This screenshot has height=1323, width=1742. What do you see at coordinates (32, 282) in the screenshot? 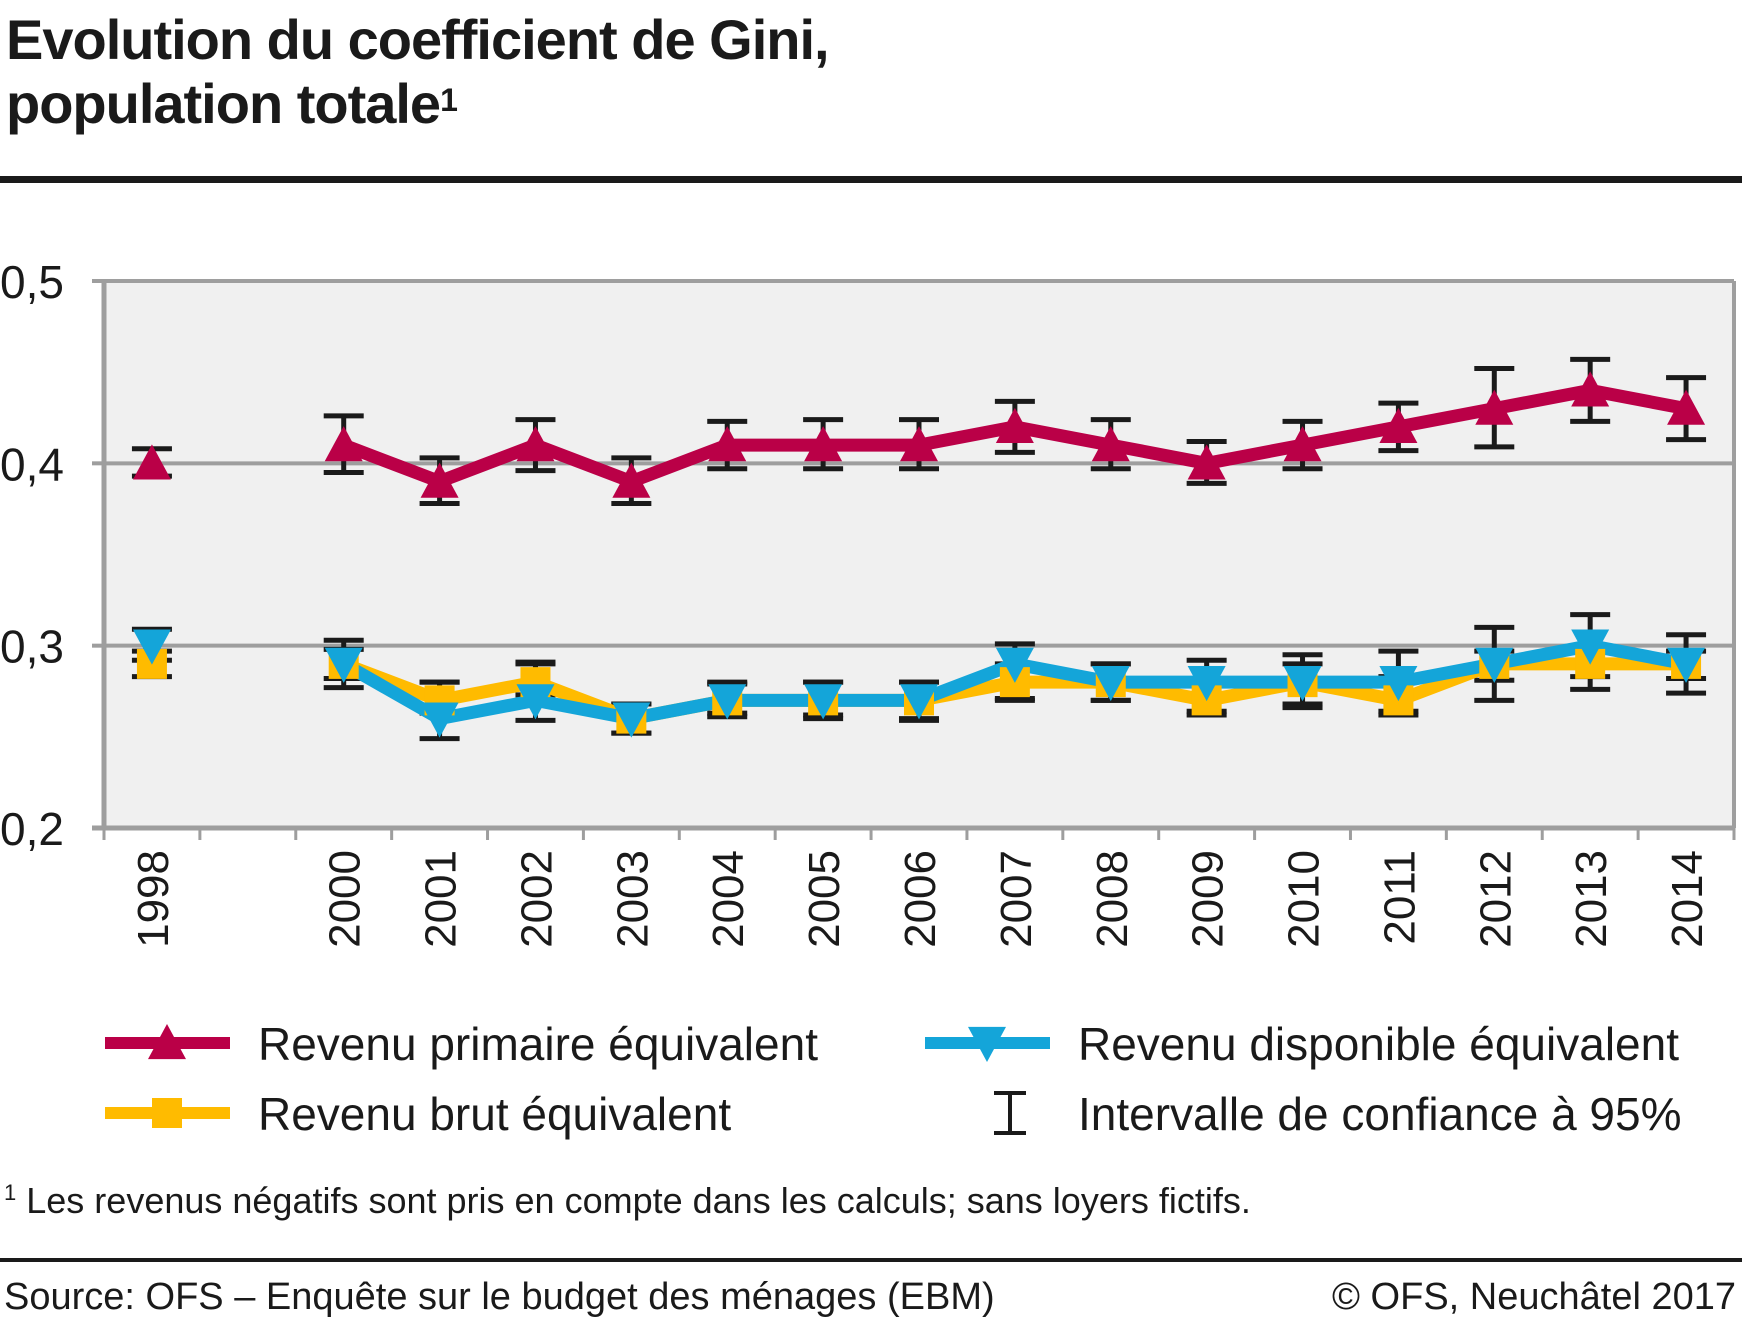
I see `y-tick-label: 0,5` at bounding box center [32, 282].